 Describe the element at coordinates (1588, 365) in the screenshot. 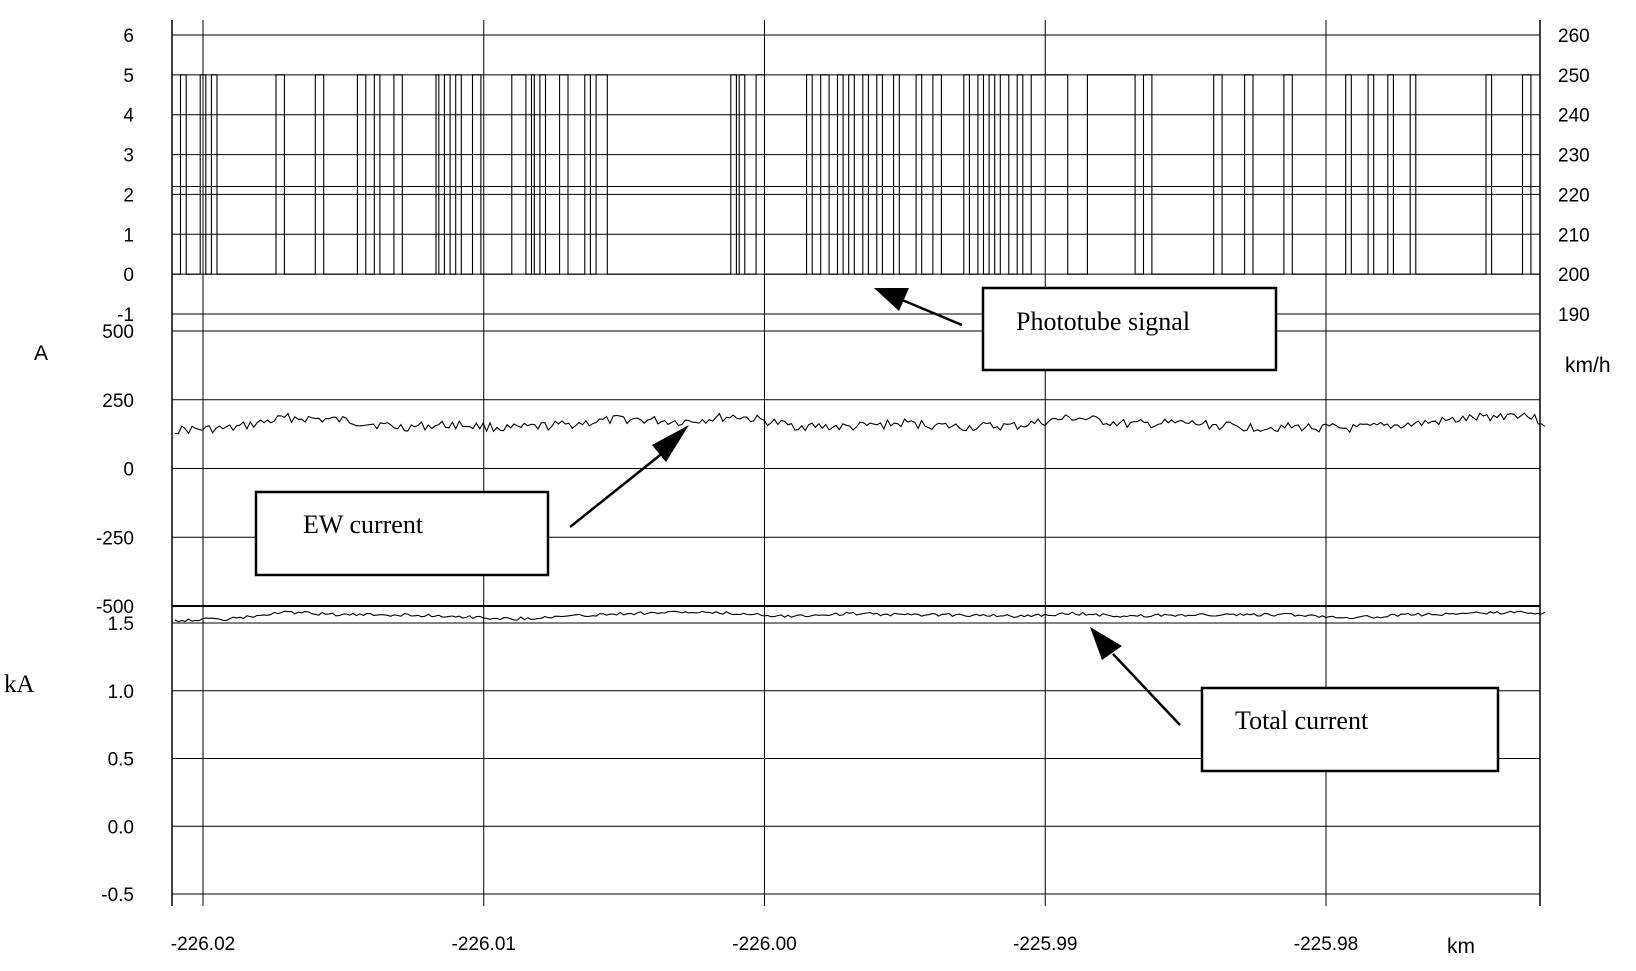

I see `right-axis-unit: km/h` at that location.